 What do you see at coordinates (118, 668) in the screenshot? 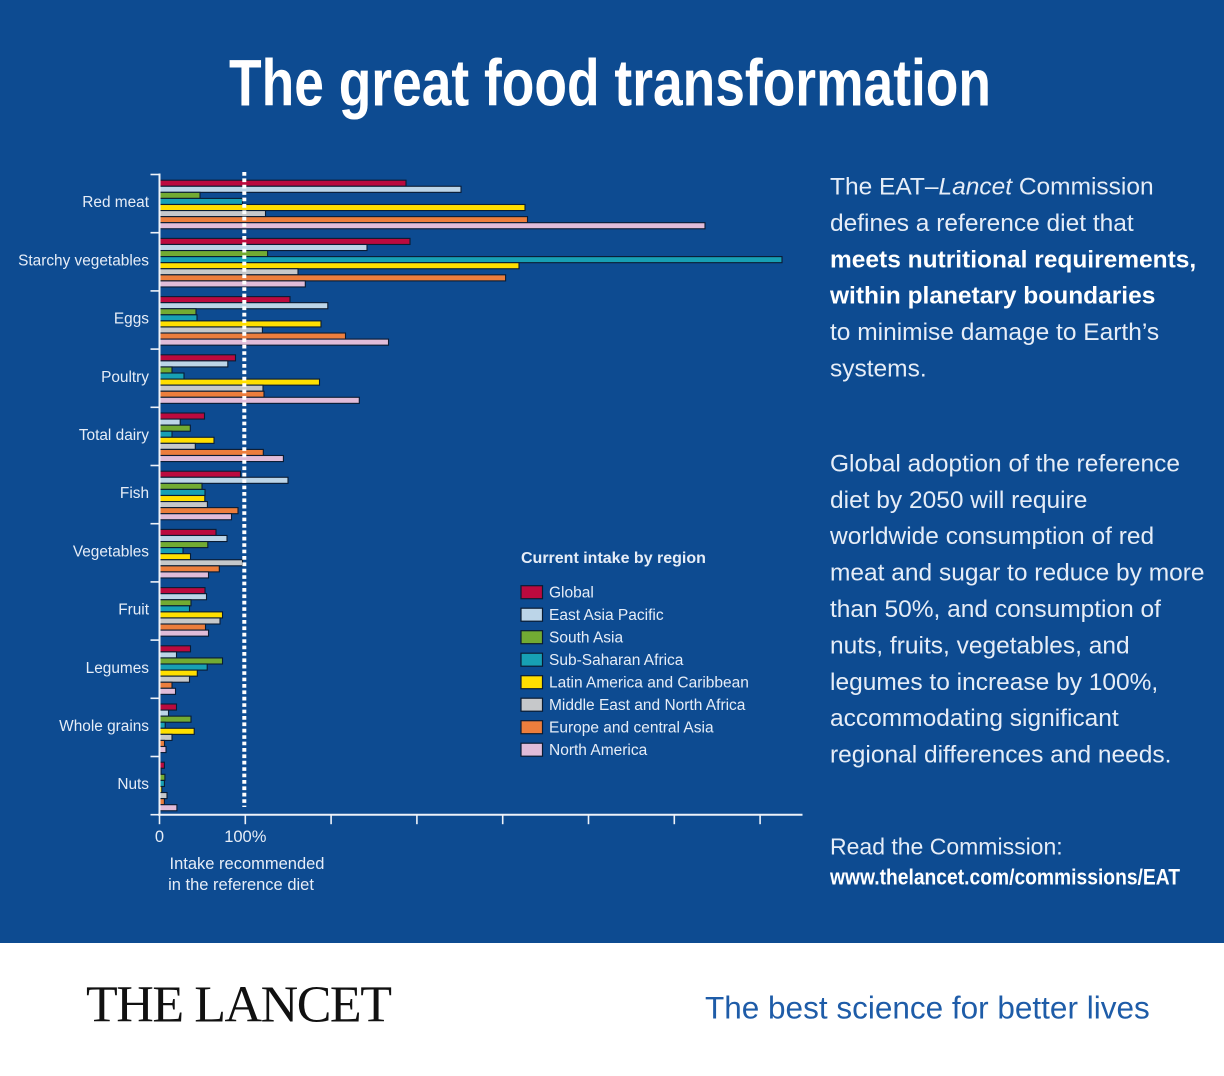
I see `svg-text: Legumes` at bounding box center [118, 668].